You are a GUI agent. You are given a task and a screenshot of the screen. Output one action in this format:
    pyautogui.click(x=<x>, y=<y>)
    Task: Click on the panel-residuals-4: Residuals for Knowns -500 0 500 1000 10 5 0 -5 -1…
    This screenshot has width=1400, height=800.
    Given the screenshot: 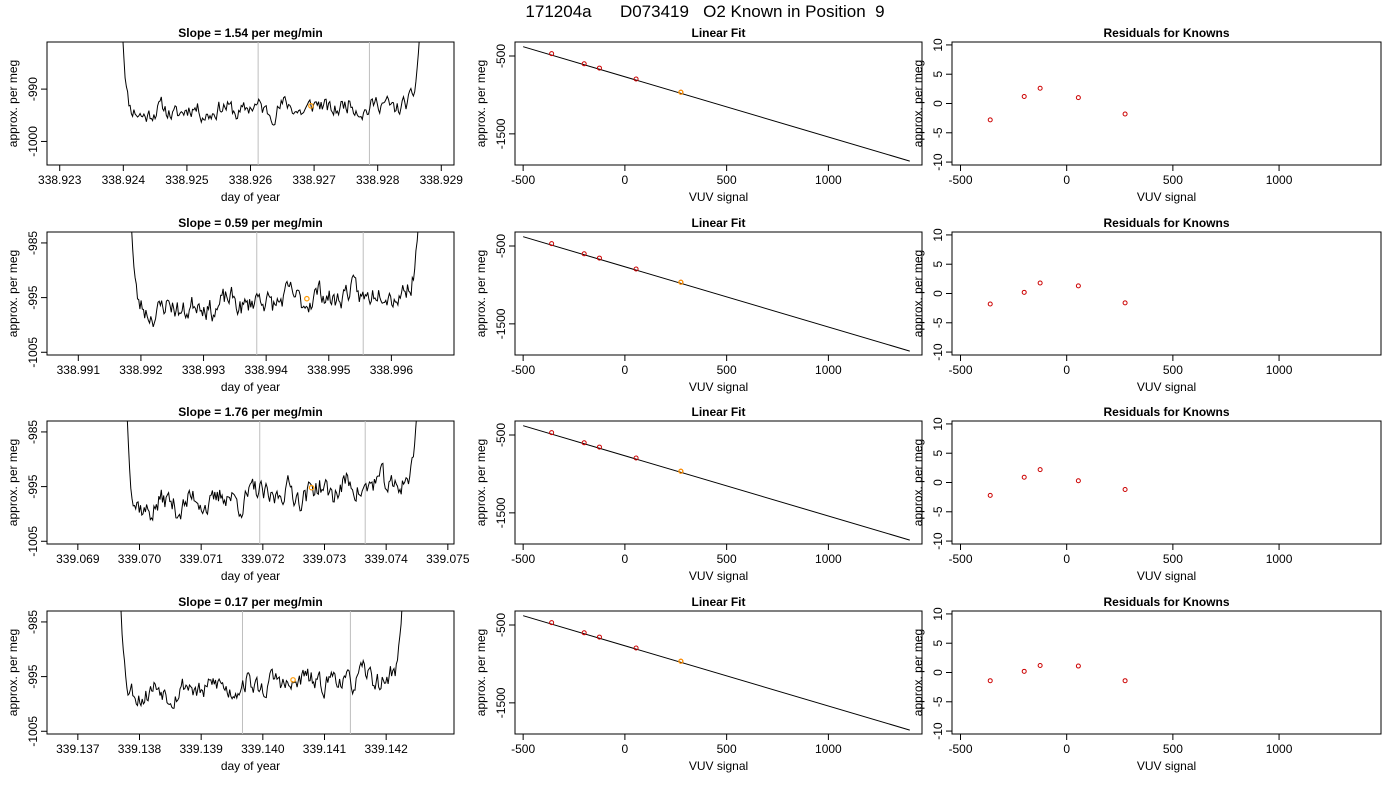 What is the action you would take?
    pyautogui.click(x=1146, y=684)
    